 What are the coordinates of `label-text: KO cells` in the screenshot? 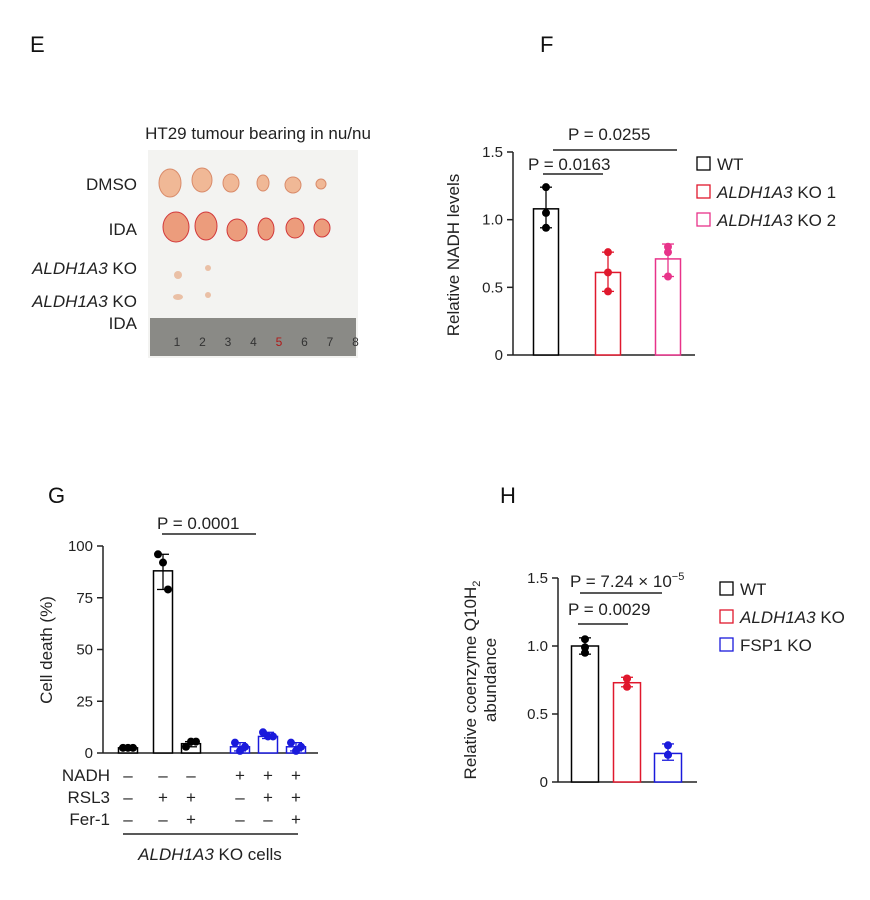 It's located at (248, 854).